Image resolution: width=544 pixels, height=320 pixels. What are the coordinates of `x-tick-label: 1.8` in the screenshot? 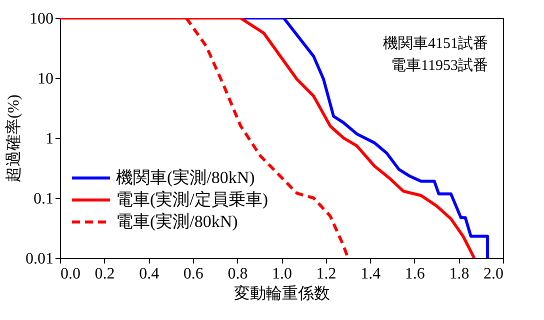 It's located at (459, 274).